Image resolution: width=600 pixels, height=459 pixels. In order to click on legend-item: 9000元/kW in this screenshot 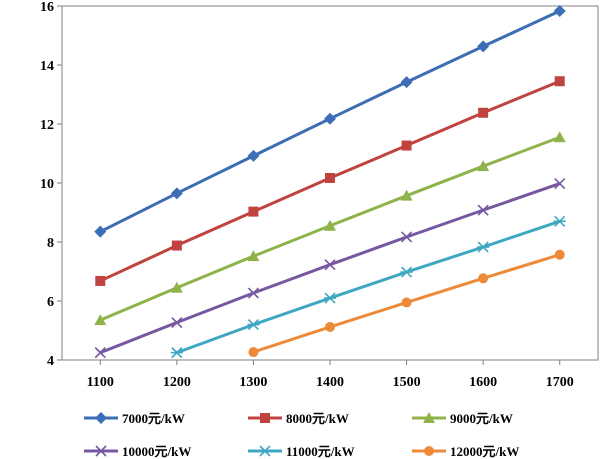, I will do `click(462, 418)`.